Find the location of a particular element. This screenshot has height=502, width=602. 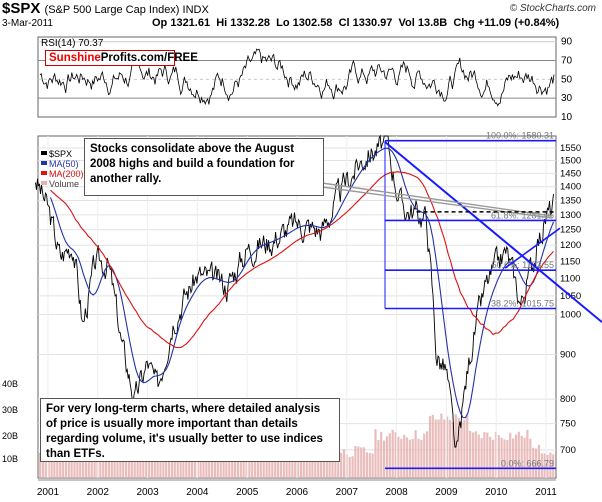

quote-close: Cl 1330.97 is located at coordinates (365, 23).